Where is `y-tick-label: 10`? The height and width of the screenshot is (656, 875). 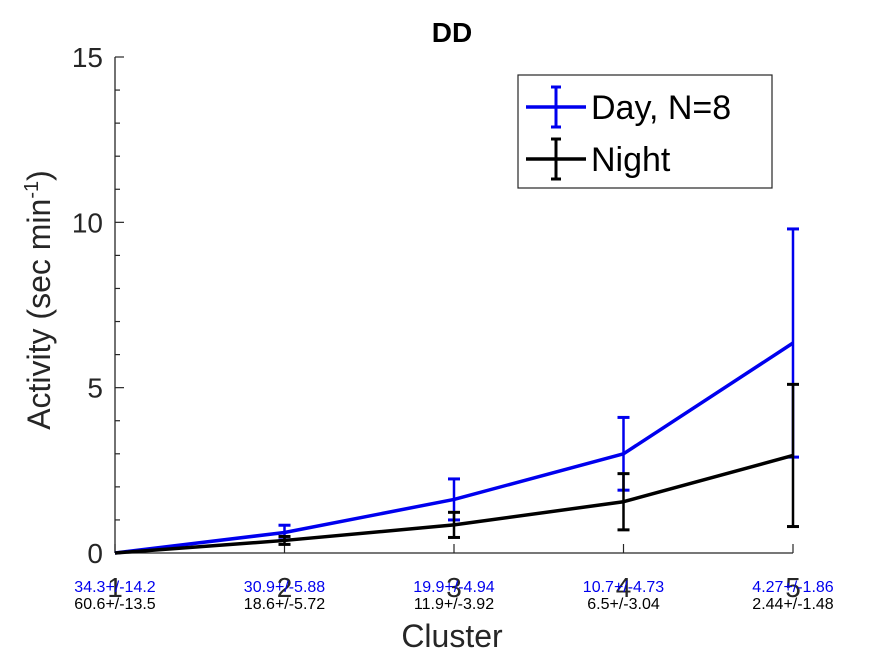
y-tick-label: 10 is located at coordinates (87, 222).